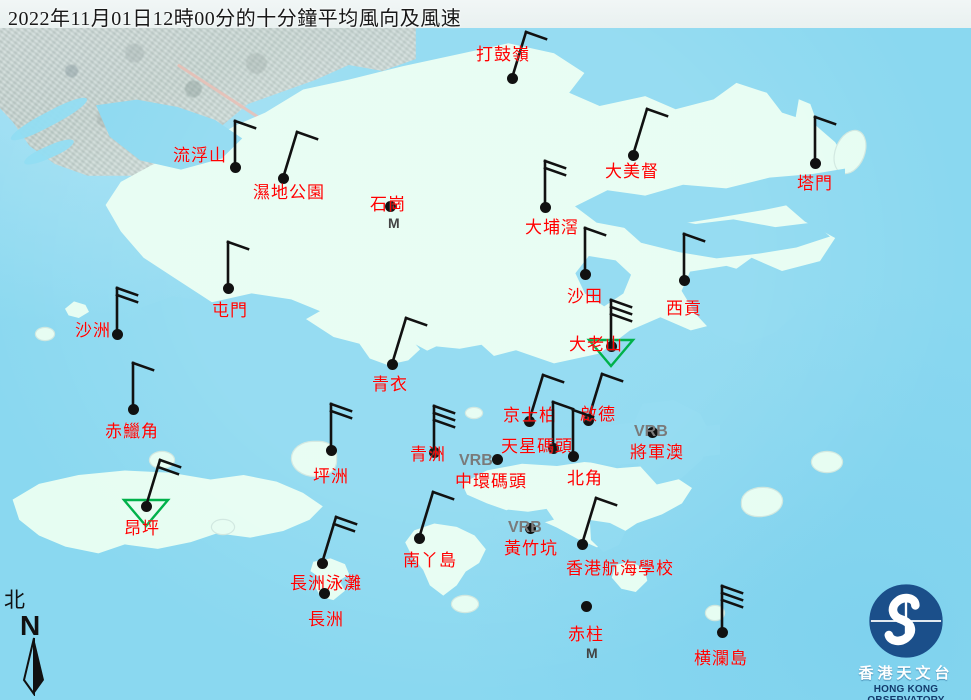 The height and width of the screenshot is (700, 971). What do you see at coordinates (906, 621) in the screenshot?
I see `hko-emblem-icon` at bounding box center [906, 621].